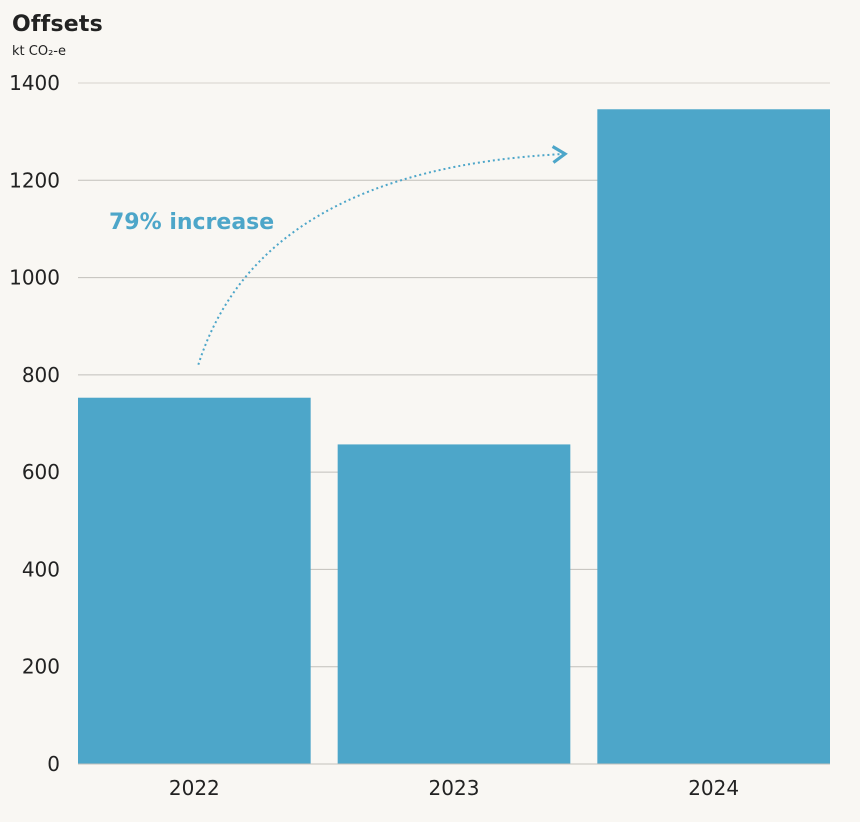 The height and width of the screenshot is (822, 860). I want to click on y-tick-label: 1200, so click(34, 180).